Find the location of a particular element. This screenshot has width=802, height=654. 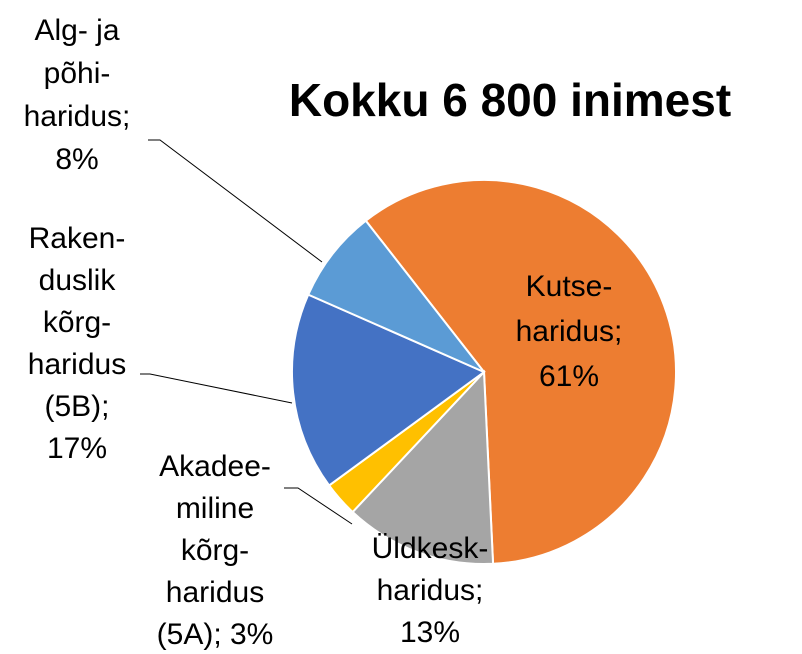

data-label: 17% is located at coordinates (77, 448).